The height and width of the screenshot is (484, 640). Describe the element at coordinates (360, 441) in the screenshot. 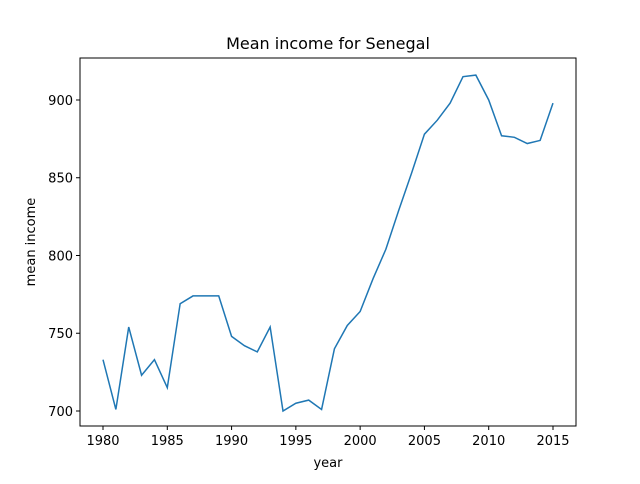

I see `x-tick-label: 2000` at that location.